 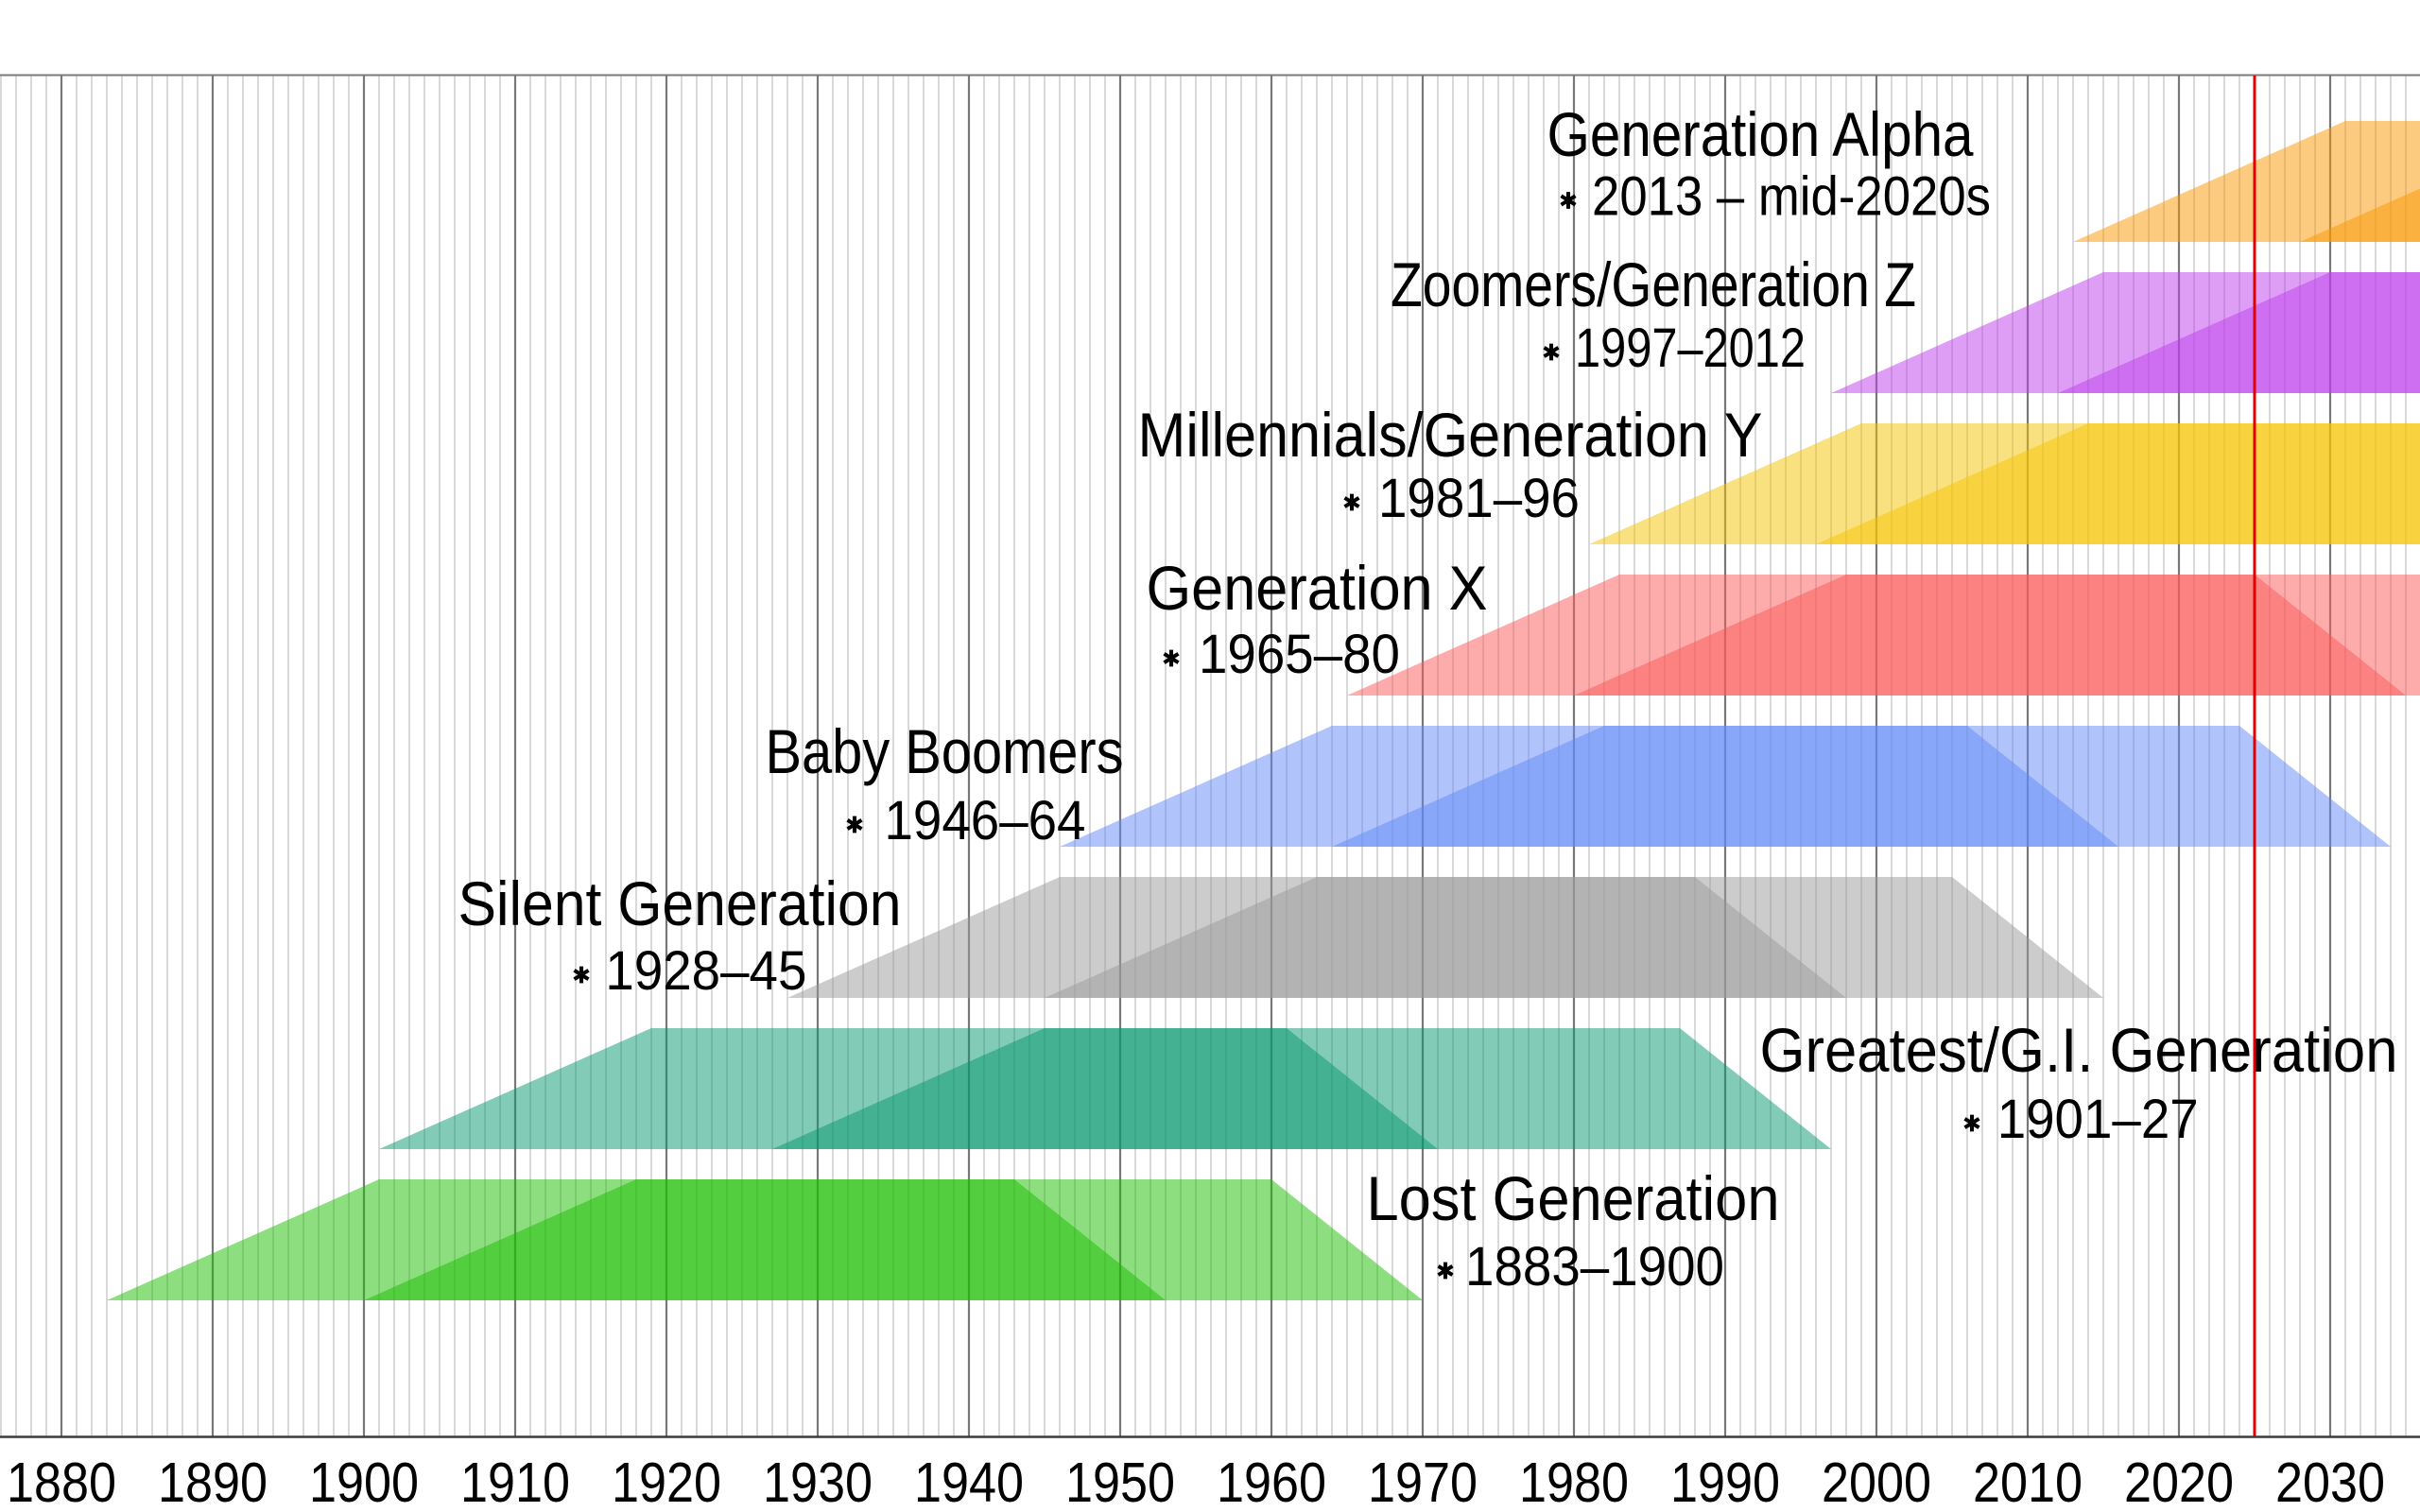 What do you see at coordinates (1791, 197) in the screenshot?
I see `svg-text: 2013 – mid-2020s` at bounding box center [1791, 197].